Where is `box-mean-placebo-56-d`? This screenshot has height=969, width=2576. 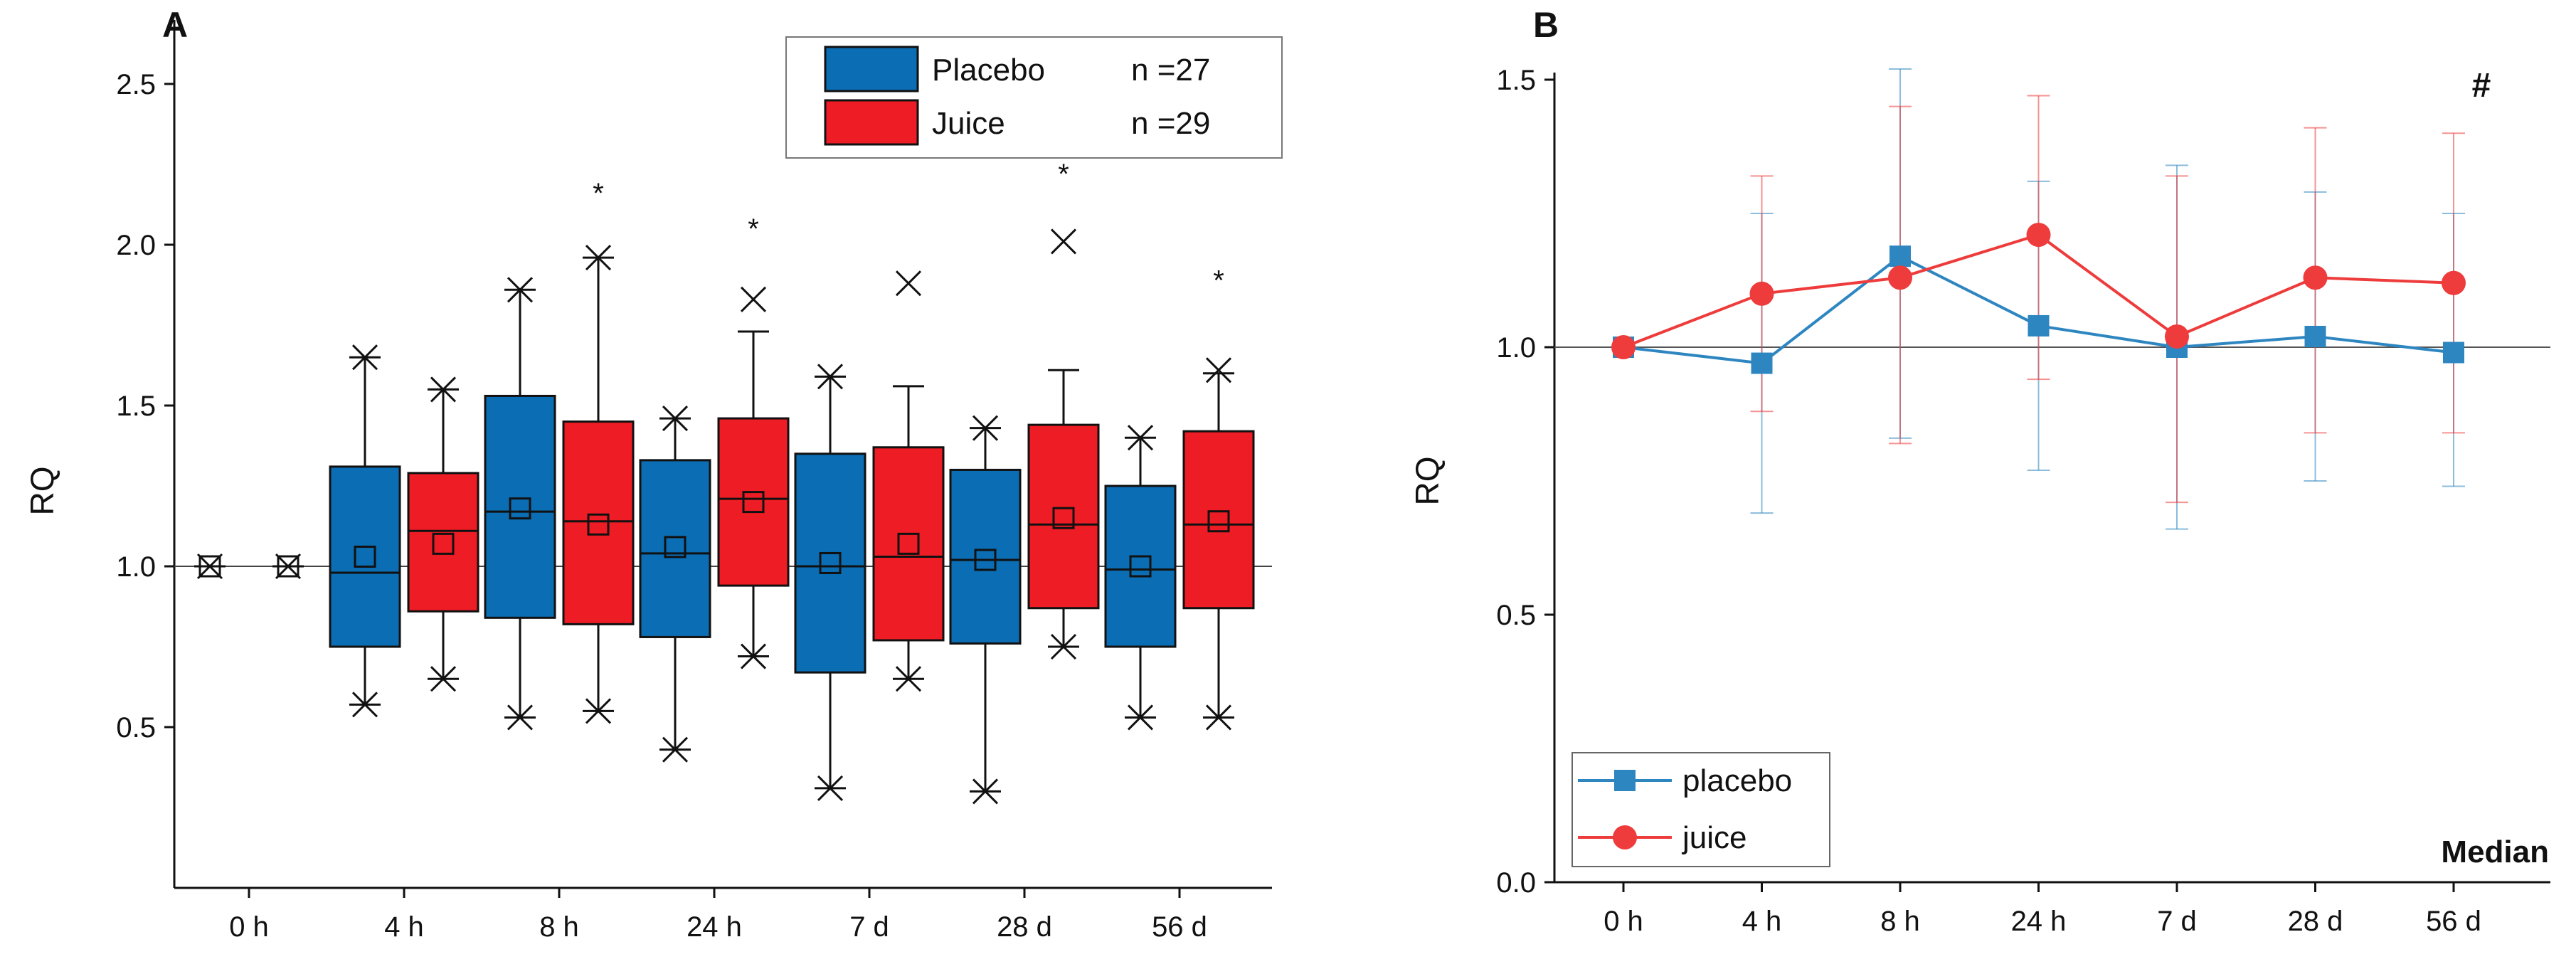 box-mean-placebo-56-d is located at coordinates (1140, 566).